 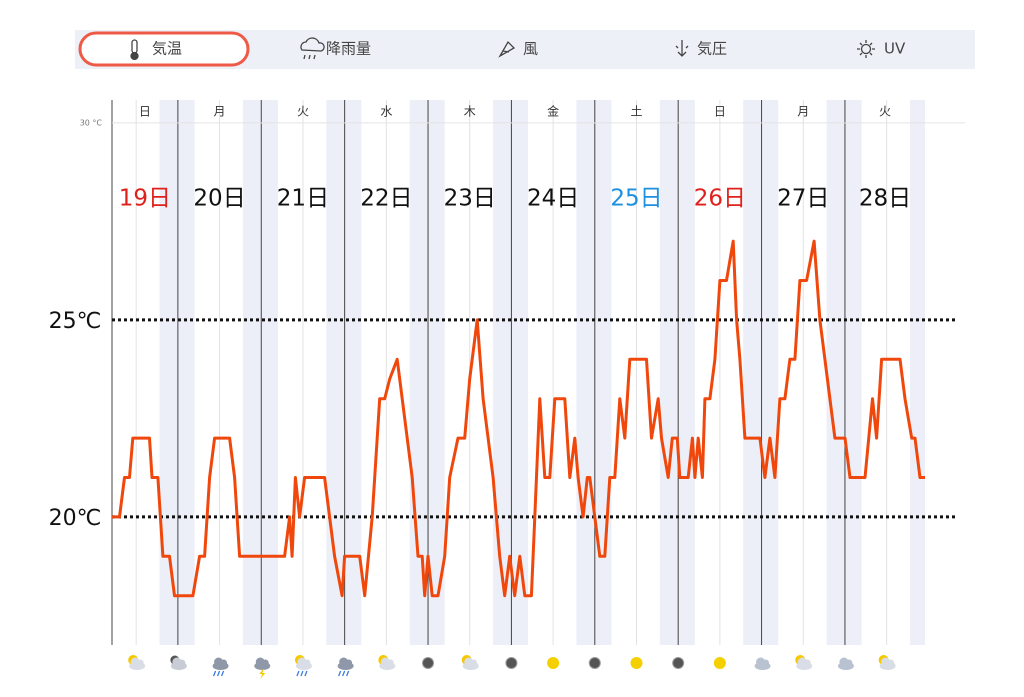 I want to click on tab-selected-border, so click(x=164, y=49).